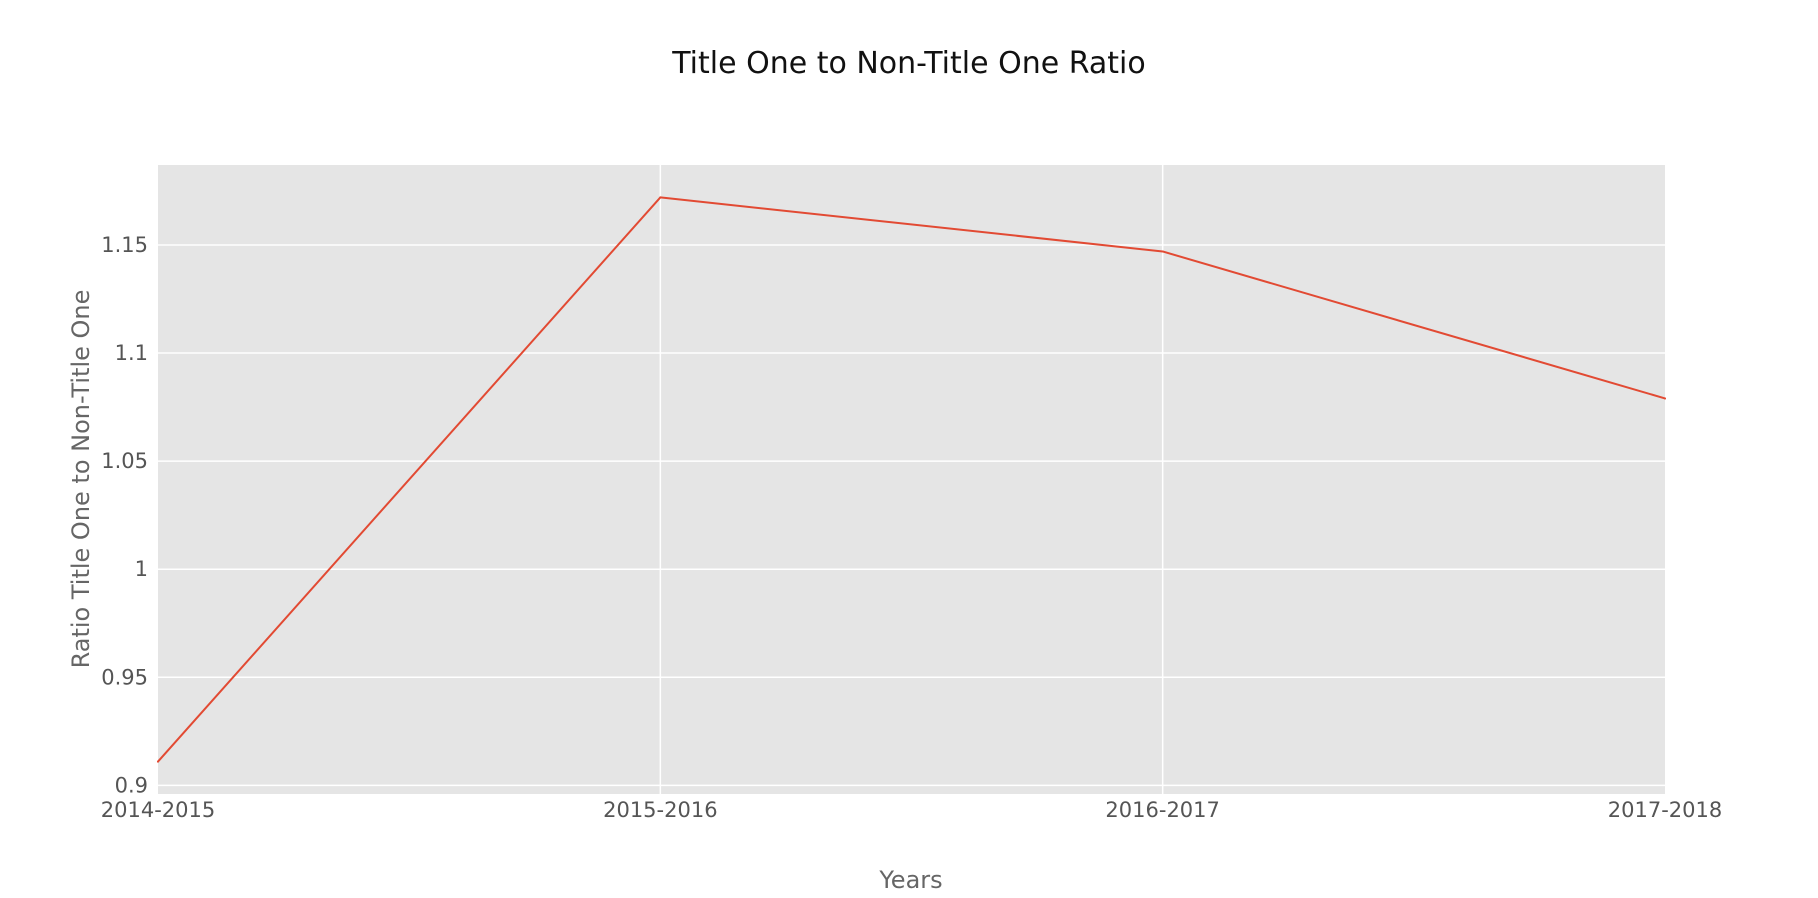 The width and height of the screenshot is (1818, 898). I want to click on y-tick-label: 1, so click(141, 569).